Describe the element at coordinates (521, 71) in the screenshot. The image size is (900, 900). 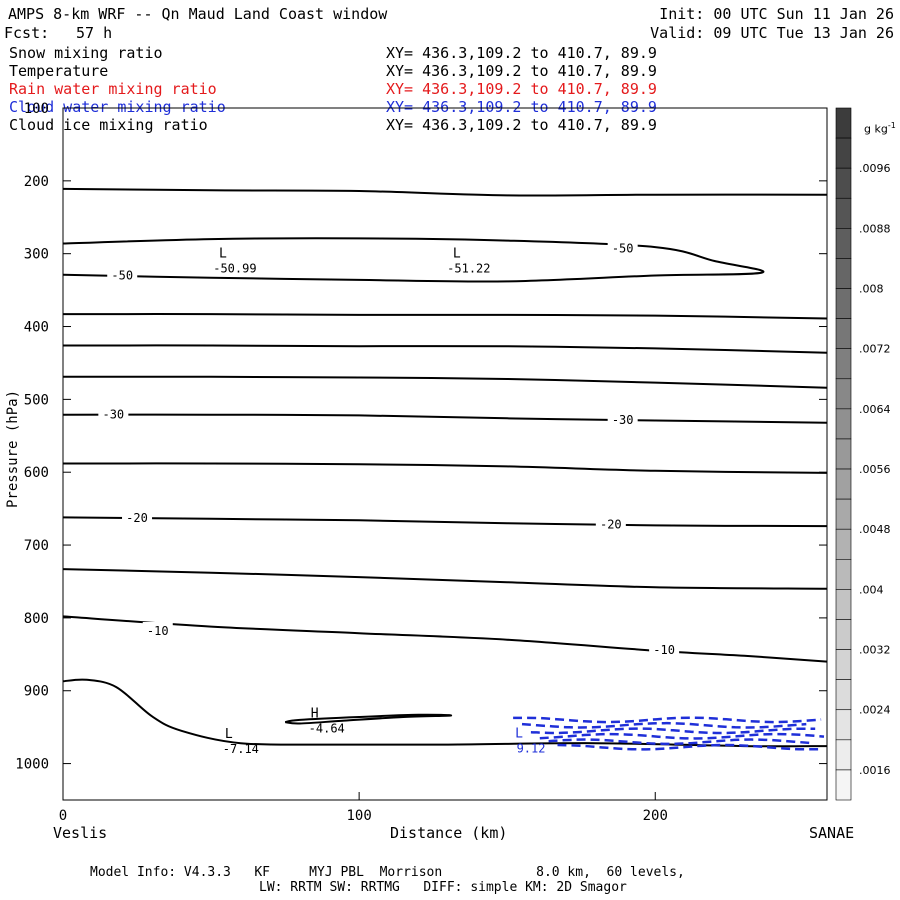
I see `field-xy-temperature: XY= 436.3,109.2 to 410.7, 89.9` at that location.